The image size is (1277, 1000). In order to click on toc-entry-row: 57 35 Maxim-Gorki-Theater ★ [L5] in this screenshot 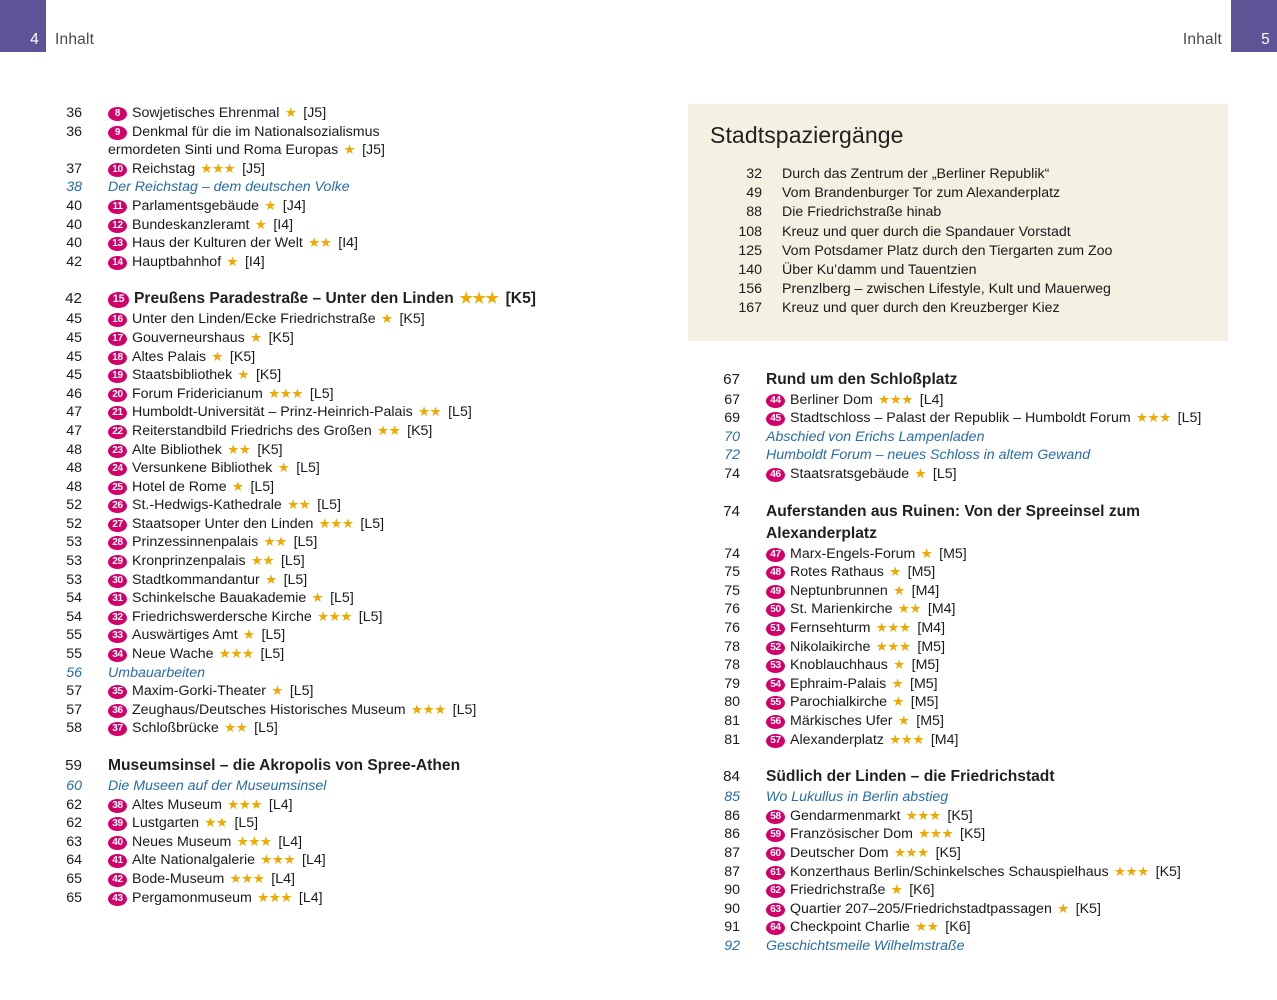, I will do `click(330, 691)`.